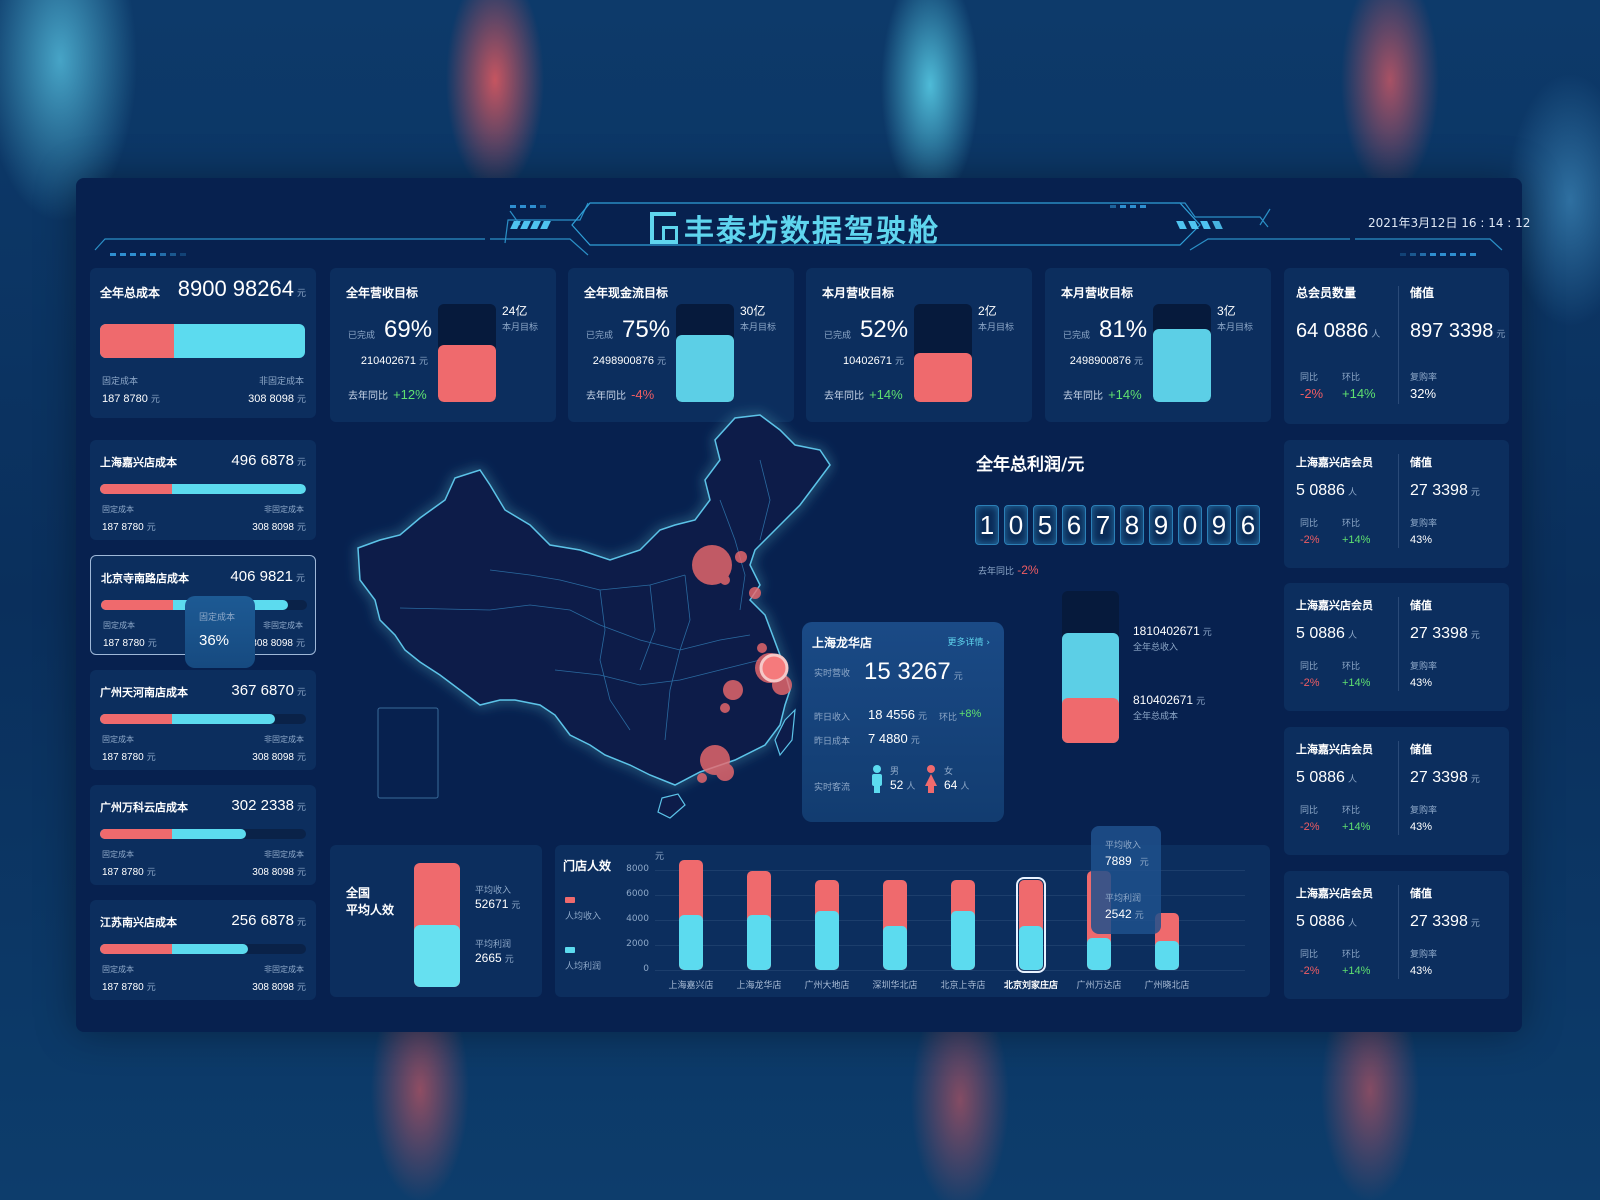 The height and width of the screenshot is (1200, 1600). What do you see at coordinates (1334, 605) in the screenshot?
I see `store-member-title: 上海嘉兴店会员` at bounding box center [1334, 605].